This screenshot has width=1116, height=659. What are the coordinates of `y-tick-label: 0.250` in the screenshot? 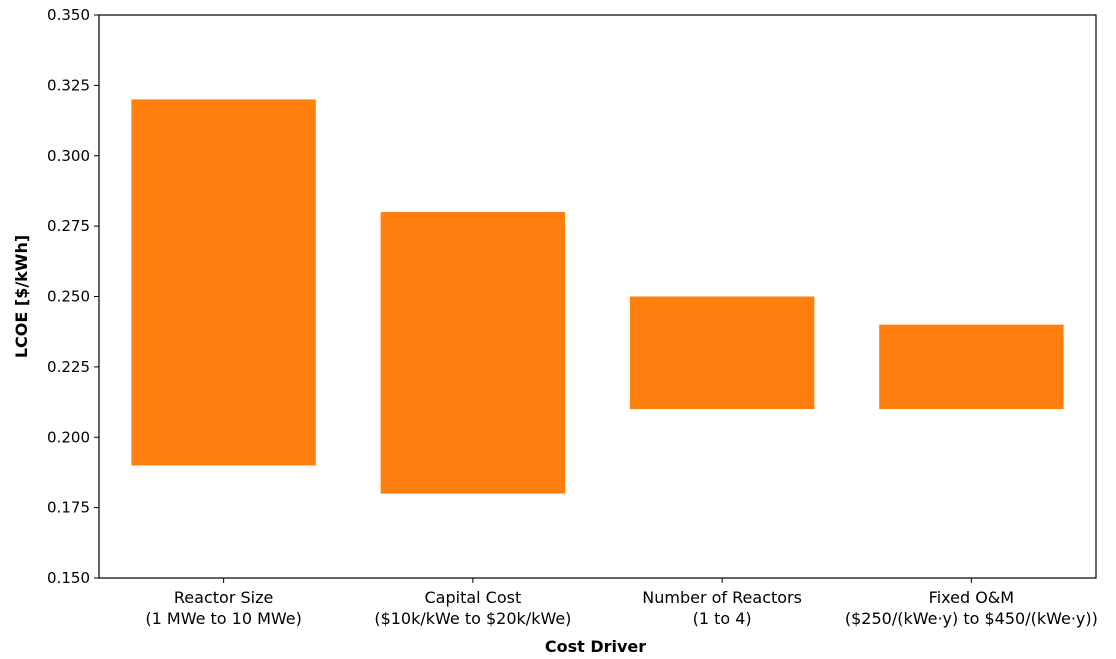 It's located at (68, 297).